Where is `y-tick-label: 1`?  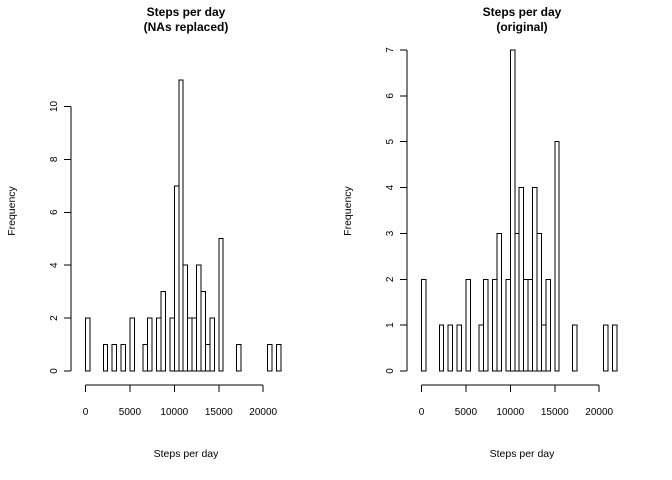
y-tick-label: 1 is located at coordinates (390, 325).